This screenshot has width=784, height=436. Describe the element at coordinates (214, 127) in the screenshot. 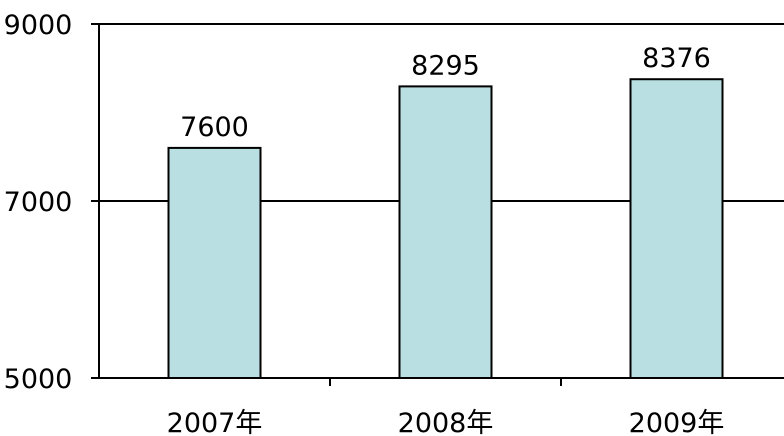

I see `data-label-0: 7600` at that location.